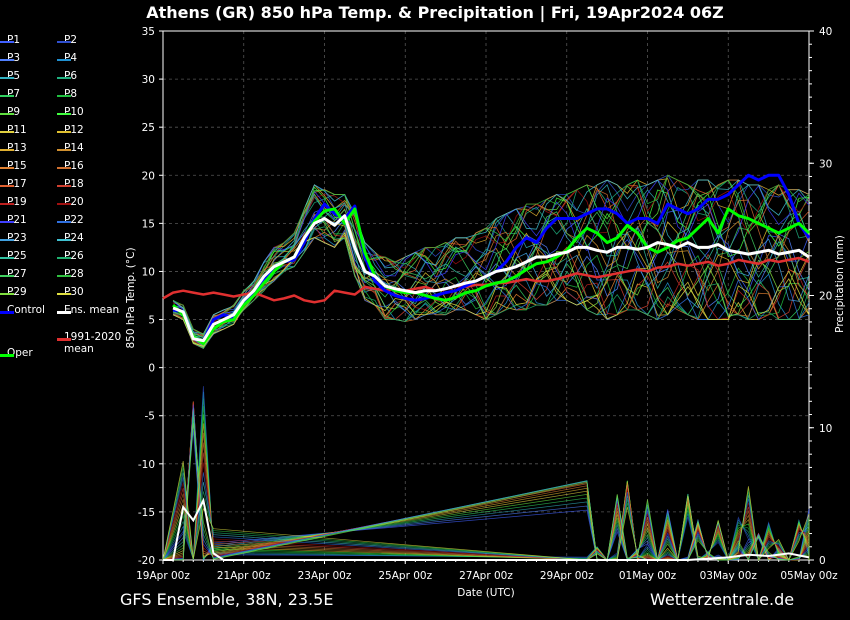  I want to click on legend-item-p20: P20, so click(70, 202).